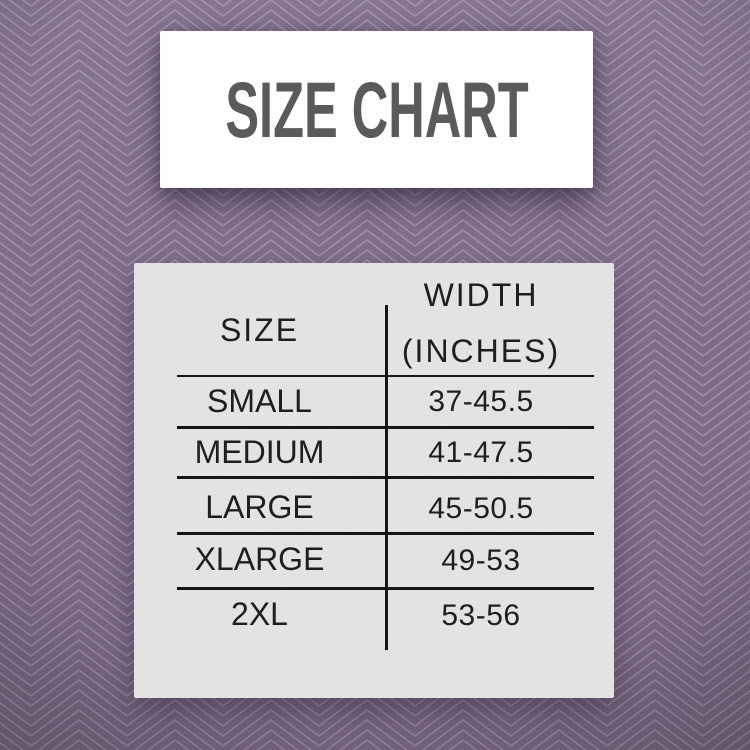  What do you see at coordinates (385, 477) in the screenshot?
I see `row-divider-line` at bounding box center [385, 477].